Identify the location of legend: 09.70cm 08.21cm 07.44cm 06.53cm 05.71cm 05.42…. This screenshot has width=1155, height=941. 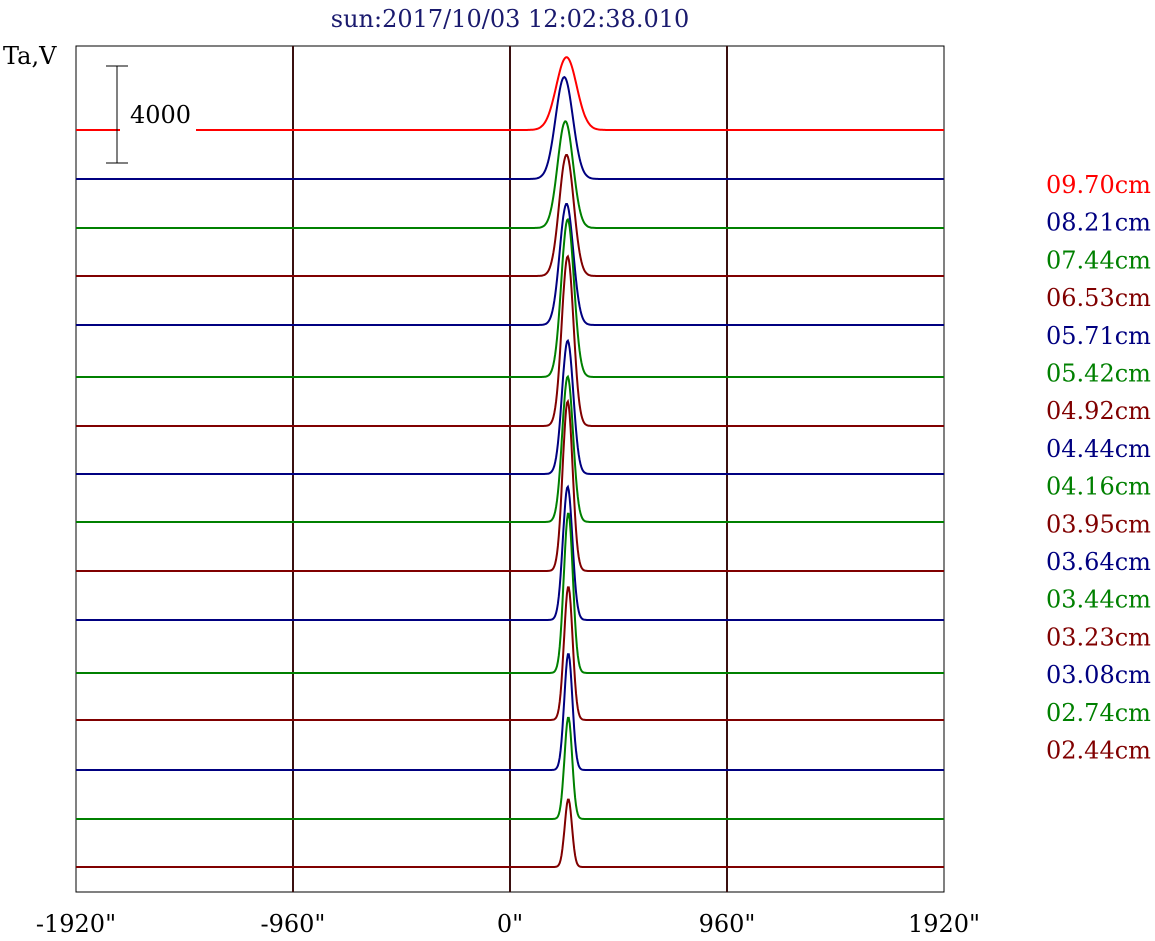
(1098, 468).